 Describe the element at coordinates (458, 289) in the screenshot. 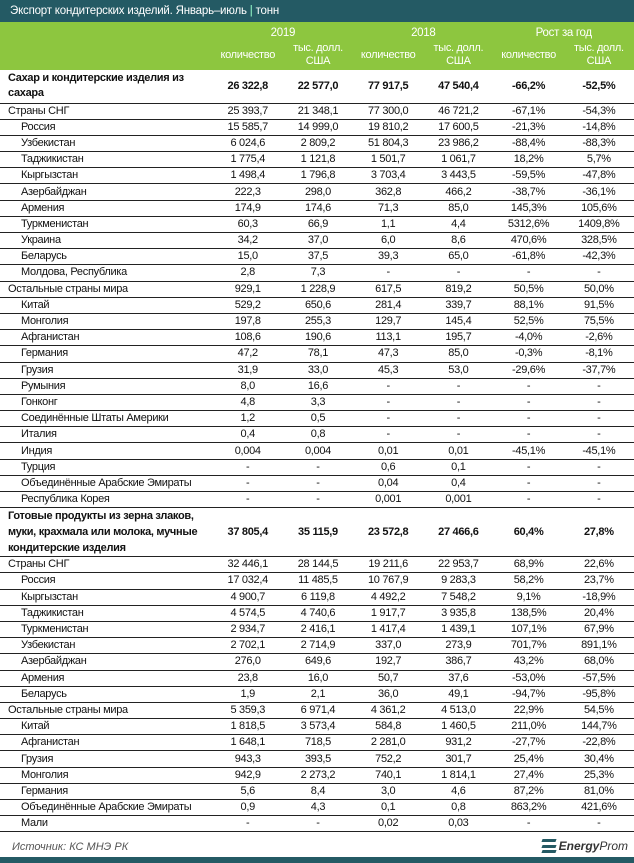

I see `cell-value: 819,2` at that location.